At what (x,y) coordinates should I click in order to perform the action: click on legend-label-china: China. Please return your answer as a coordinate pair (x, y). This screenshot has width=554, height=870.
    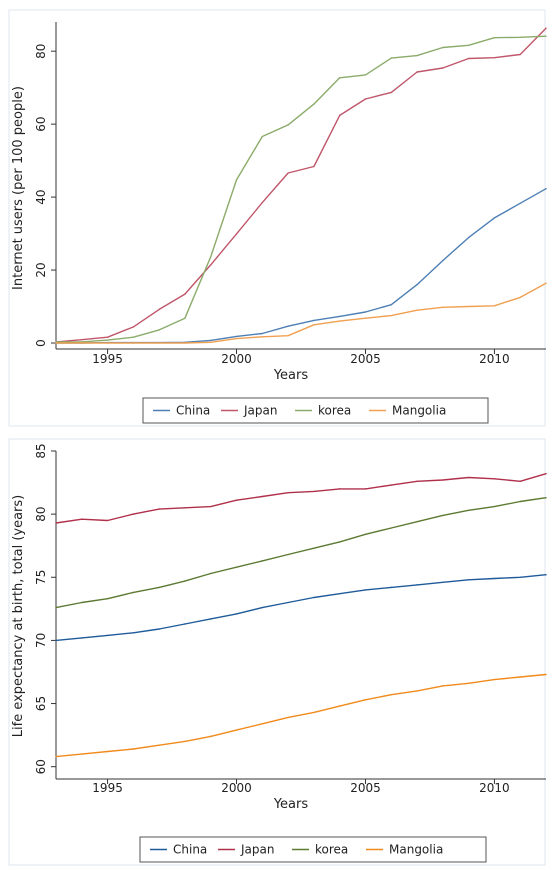
    Looking at the image, I should click on (190, 850).